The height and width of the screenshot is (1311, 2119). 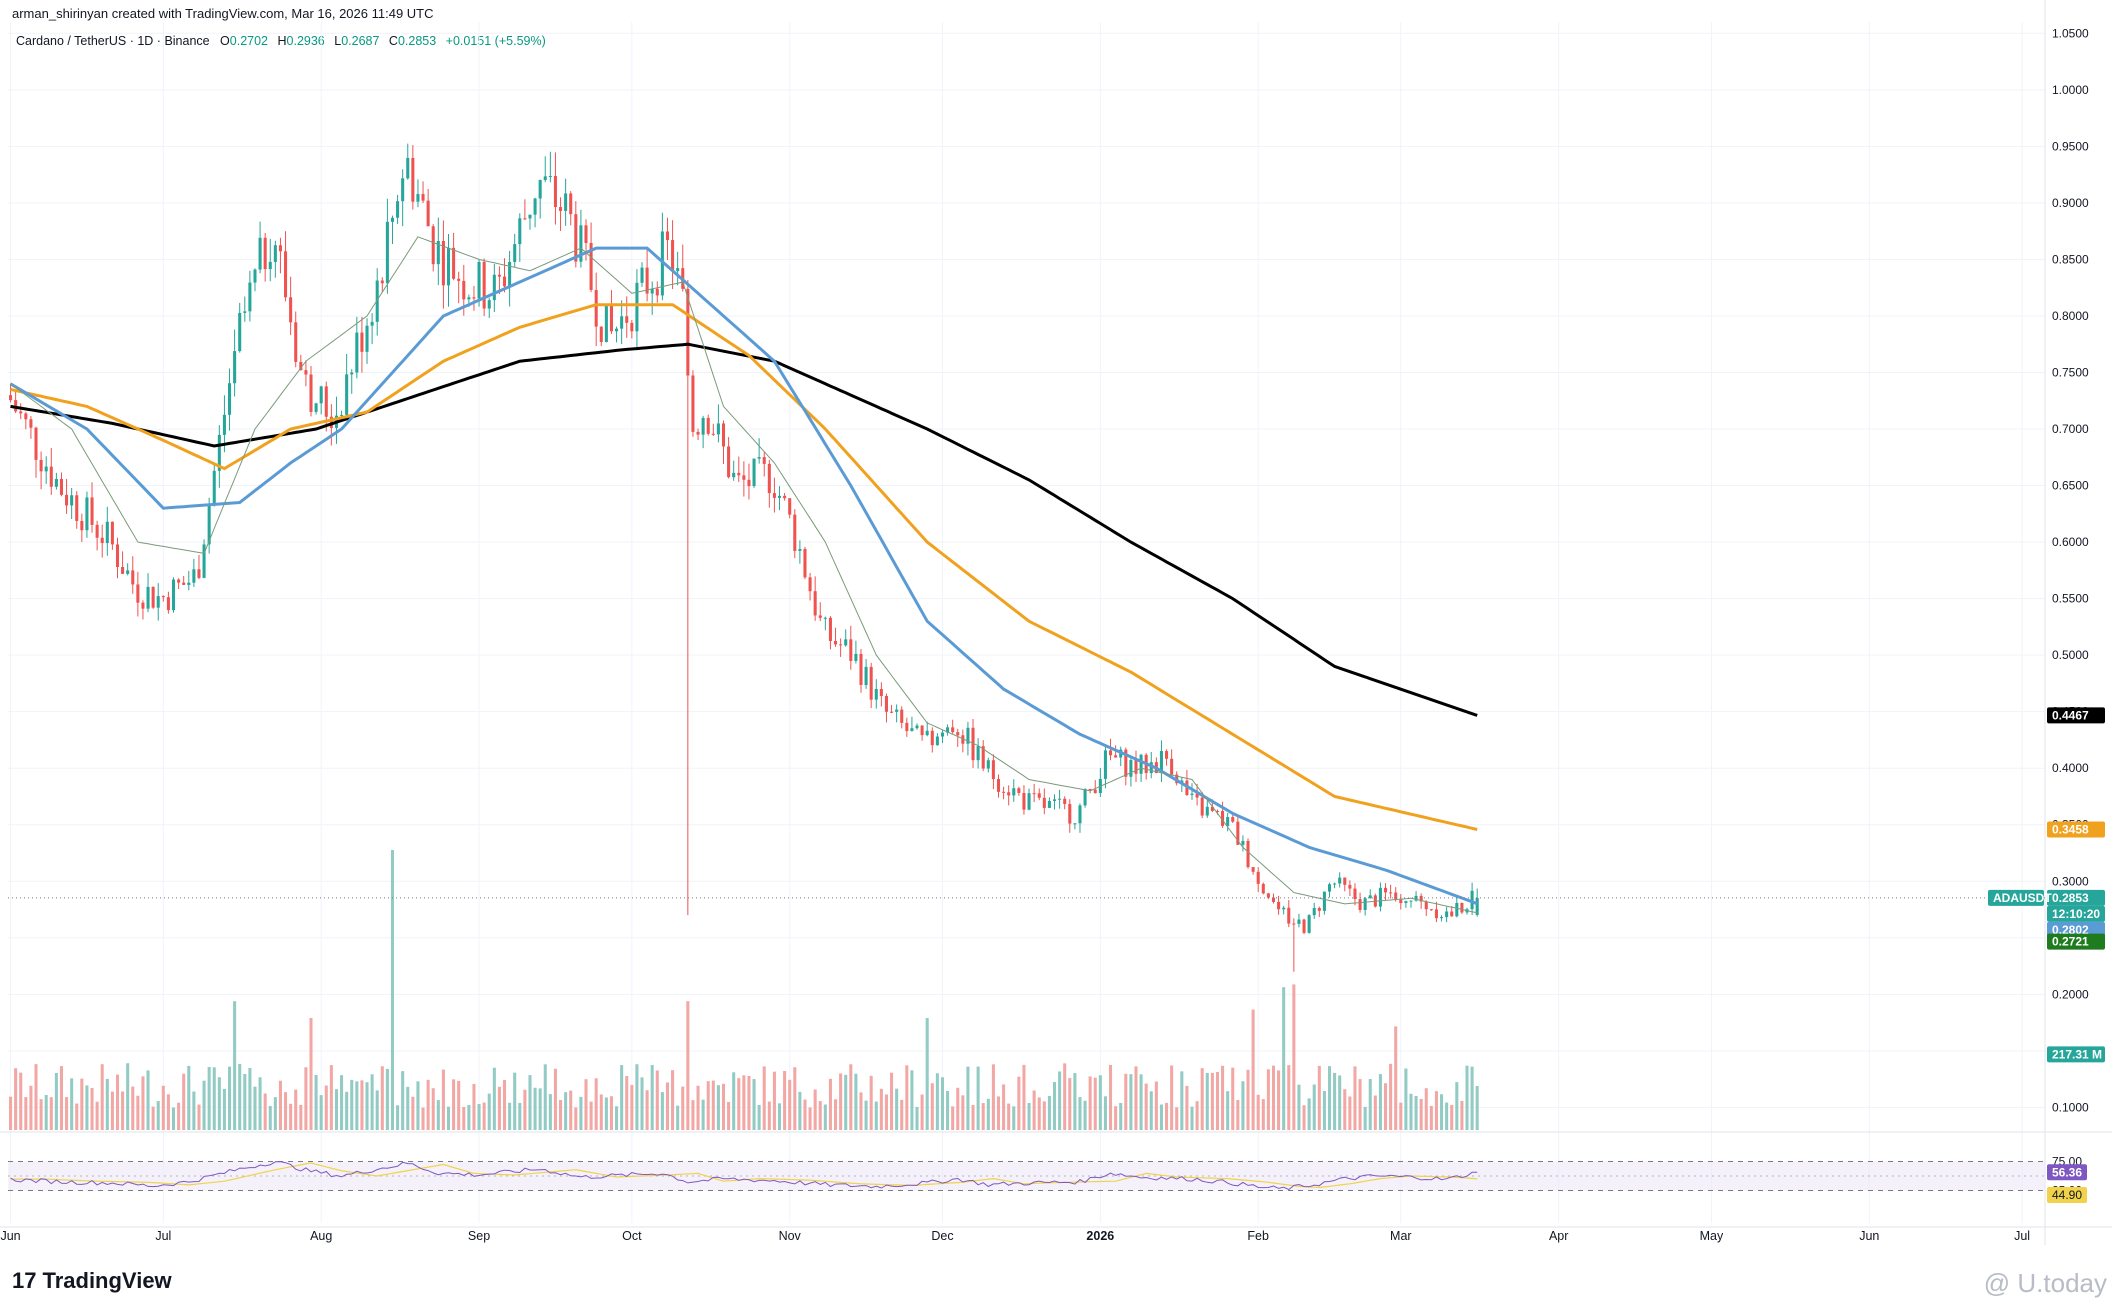 I want to click on price-tag-02853-bg, so click(x=2076, y=897).